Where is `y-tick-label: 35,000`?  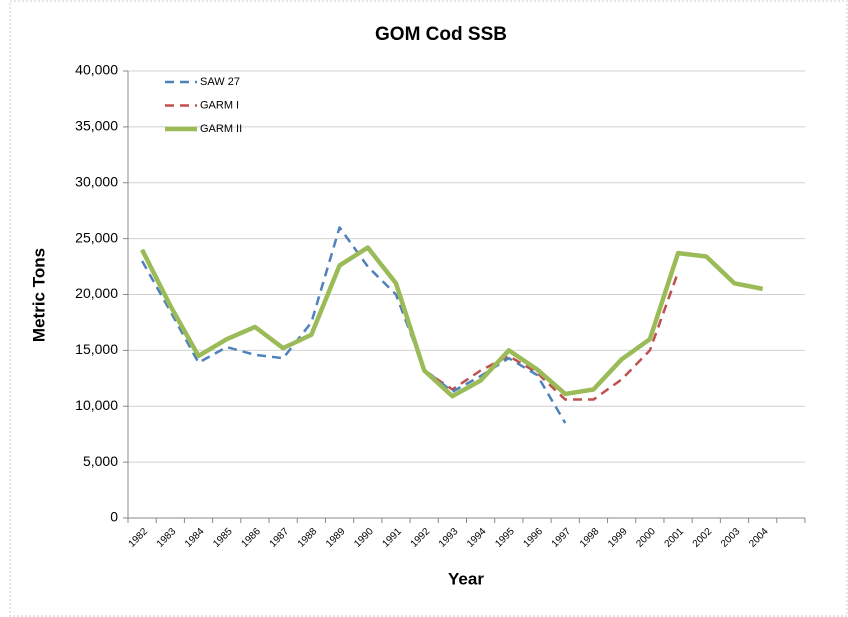
y-tick-label: 35,000 is located at coordinates (96, 126).